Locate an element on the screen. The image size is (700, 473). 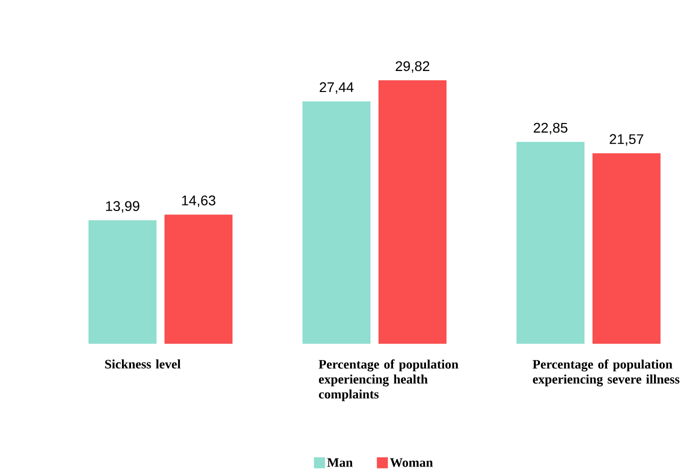
data-label: 27,44 is located at coordinates (337, 88).